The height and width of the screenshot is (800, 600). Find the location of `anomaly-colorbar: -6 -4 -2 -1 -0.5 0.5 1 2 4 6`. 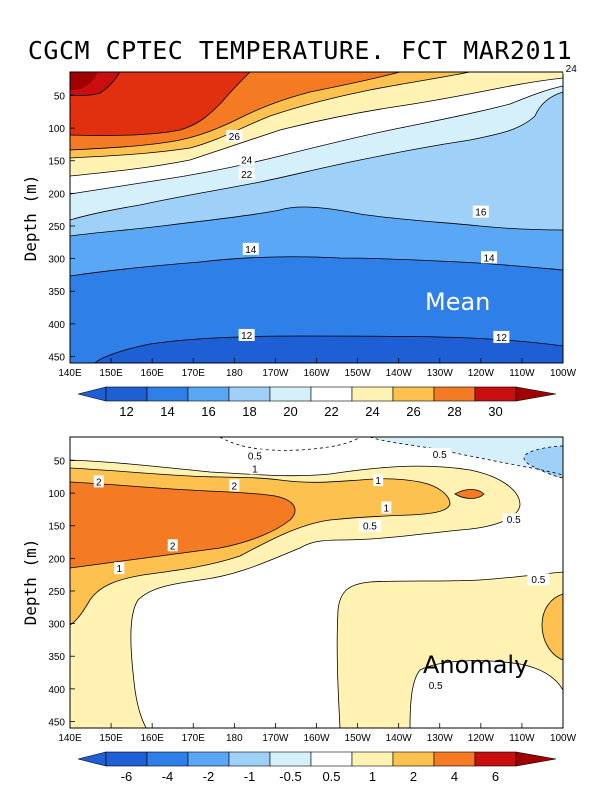

anomaly-colorbar: -6 -4 -2 -1 -0.5 0.5 1 2 4 6 is located at coordinates (317, 767).